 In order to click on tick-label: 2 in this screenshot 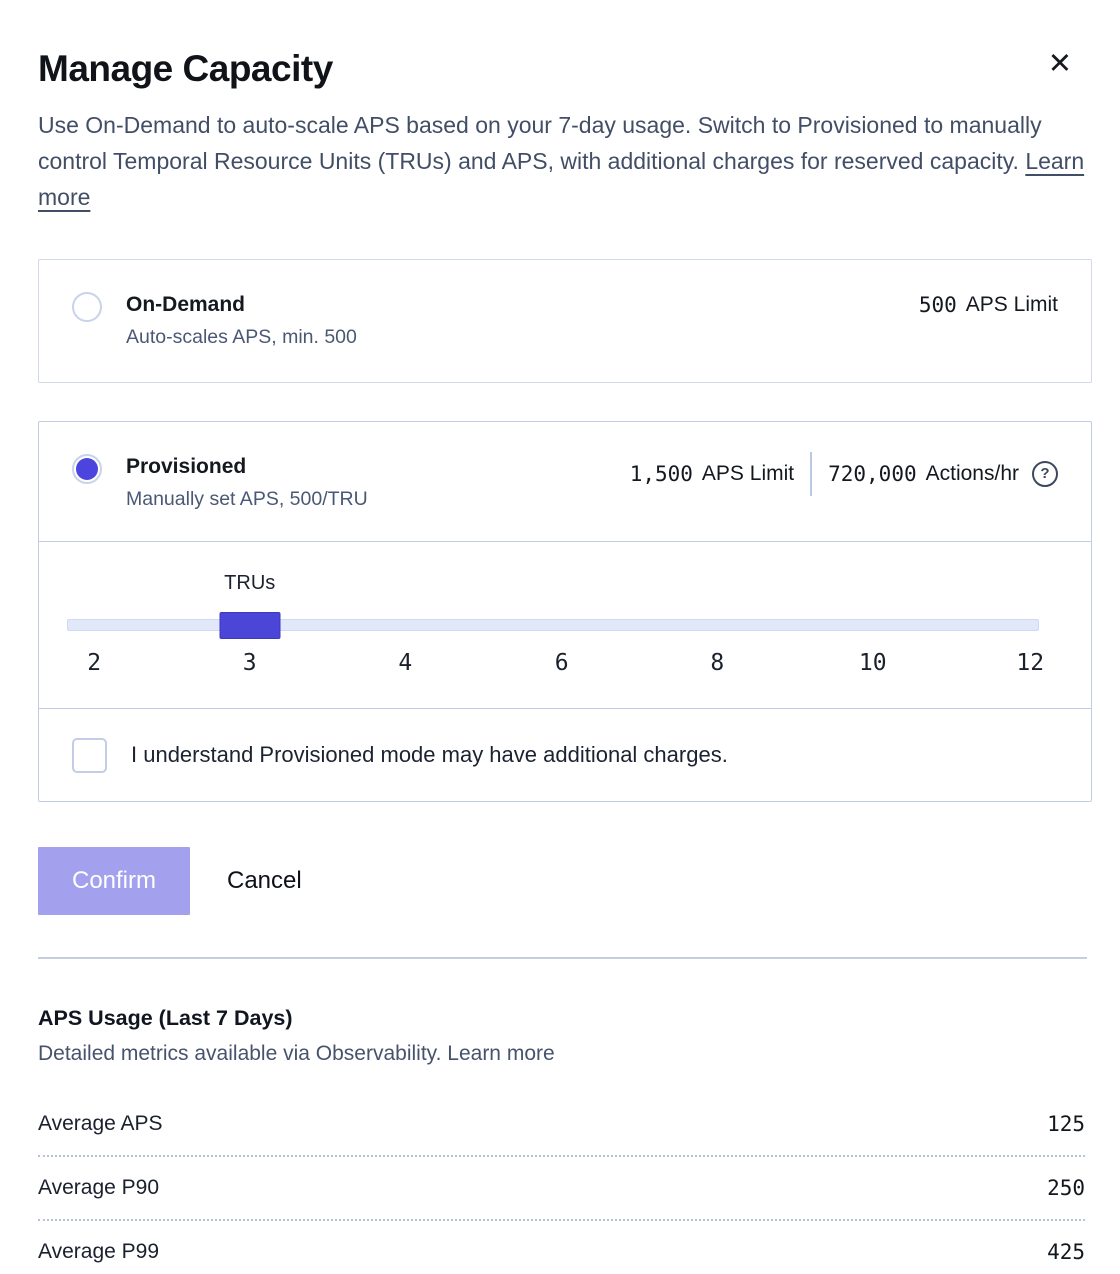, I will do `click(94, 663)`.